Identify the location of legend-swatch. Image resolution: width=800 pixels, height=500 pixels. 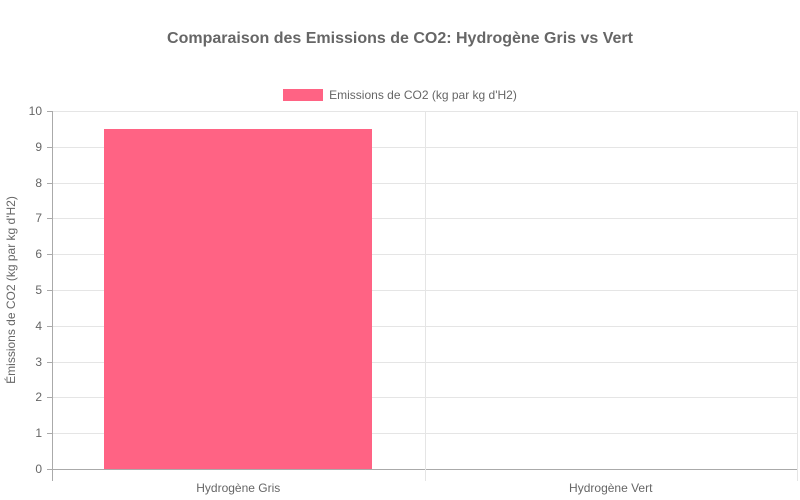
(303, 95).